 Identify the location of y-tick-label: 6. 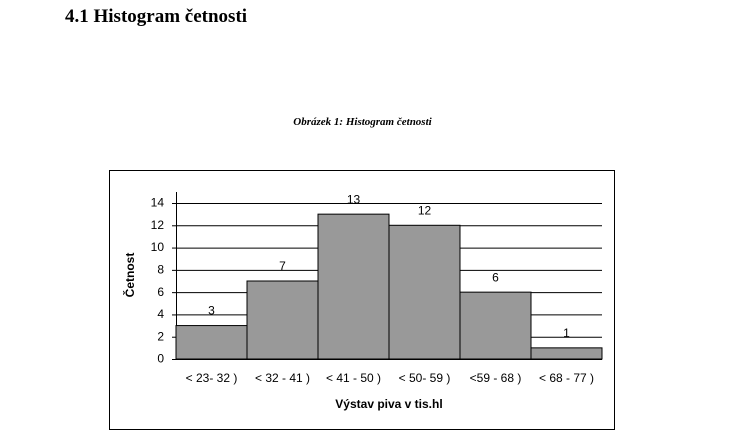
(160, 292).